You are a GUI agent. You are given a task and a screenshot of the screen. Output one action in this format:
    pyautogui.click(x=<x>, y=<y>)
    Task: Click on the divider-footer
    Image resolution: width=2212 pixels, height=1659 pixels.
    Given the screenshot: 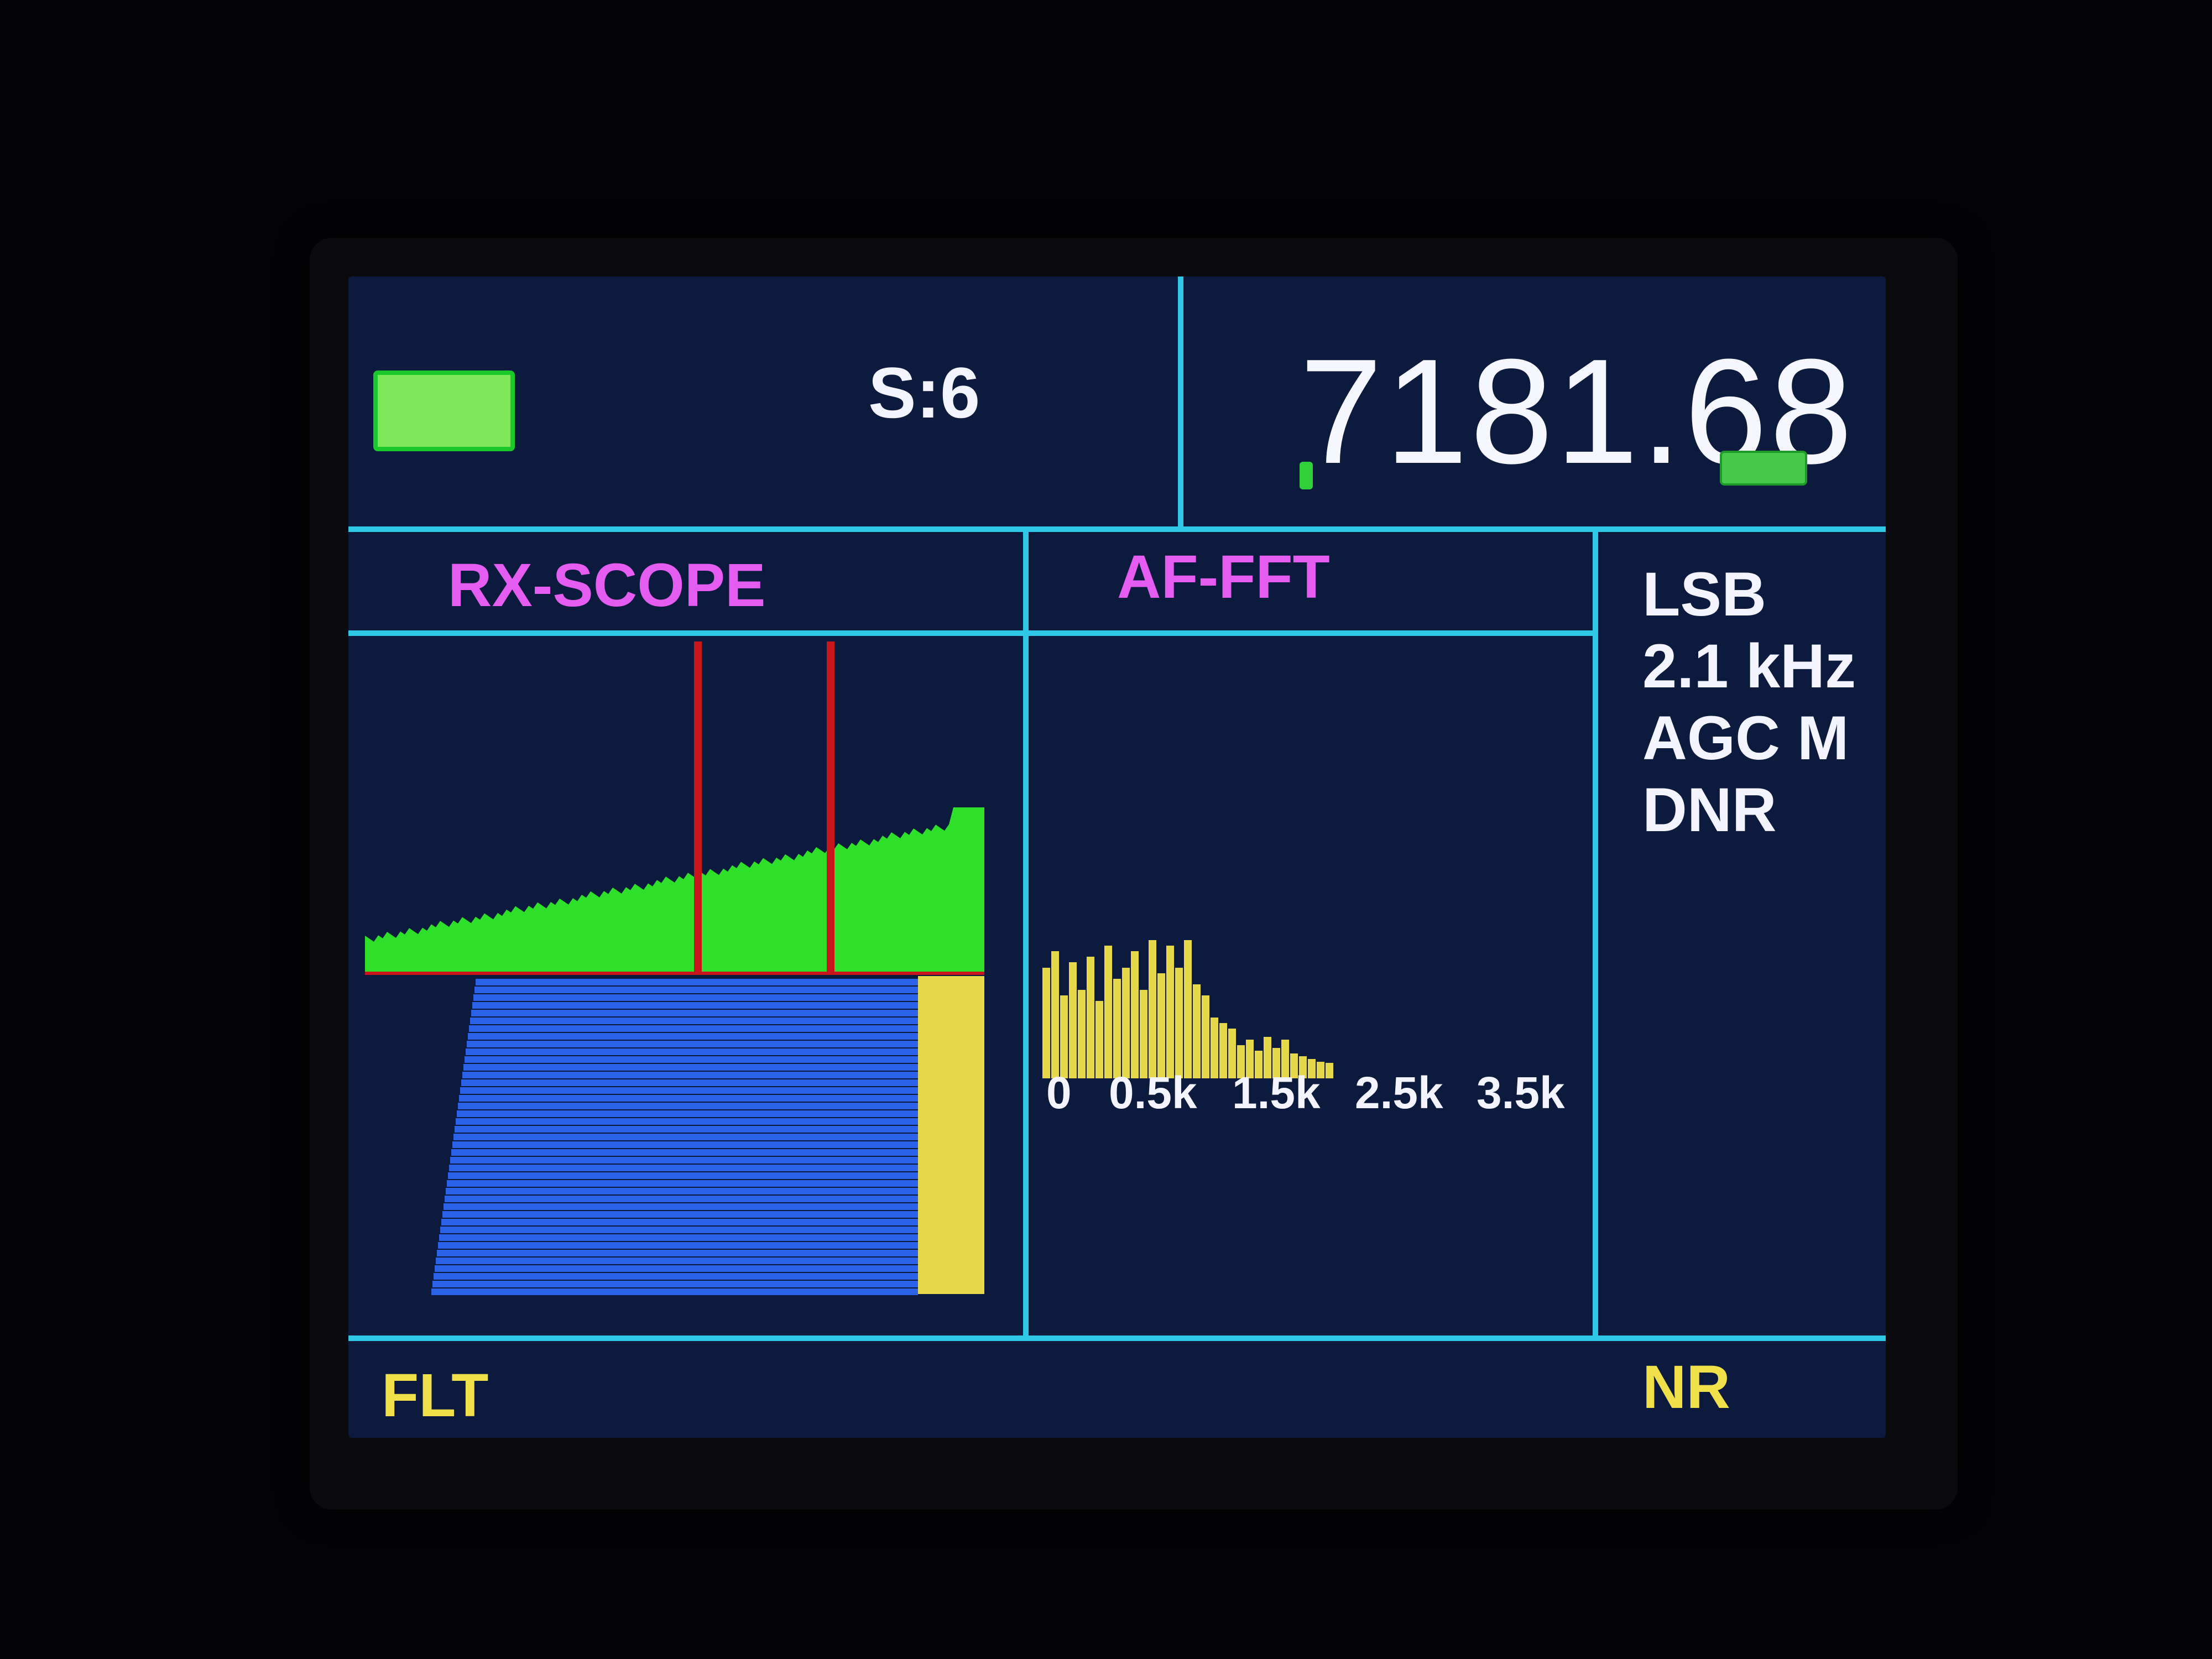 What is the action you would take?
    pyautogui.click(x=1117, y=1338)
    